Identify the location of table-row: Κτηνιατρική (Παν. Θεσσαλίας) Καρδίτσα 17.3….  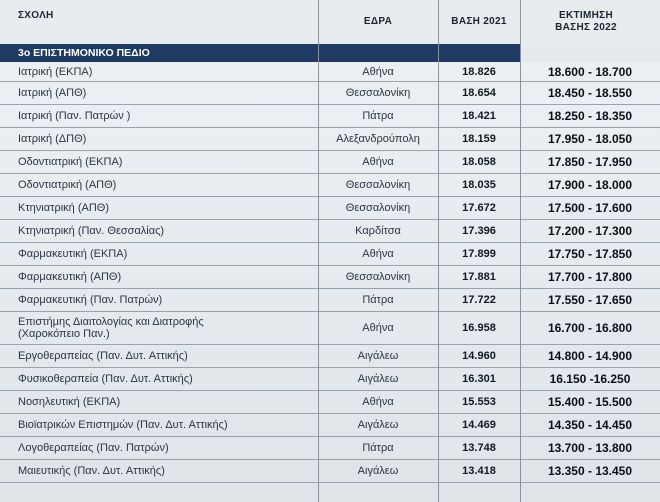
(330, 231).